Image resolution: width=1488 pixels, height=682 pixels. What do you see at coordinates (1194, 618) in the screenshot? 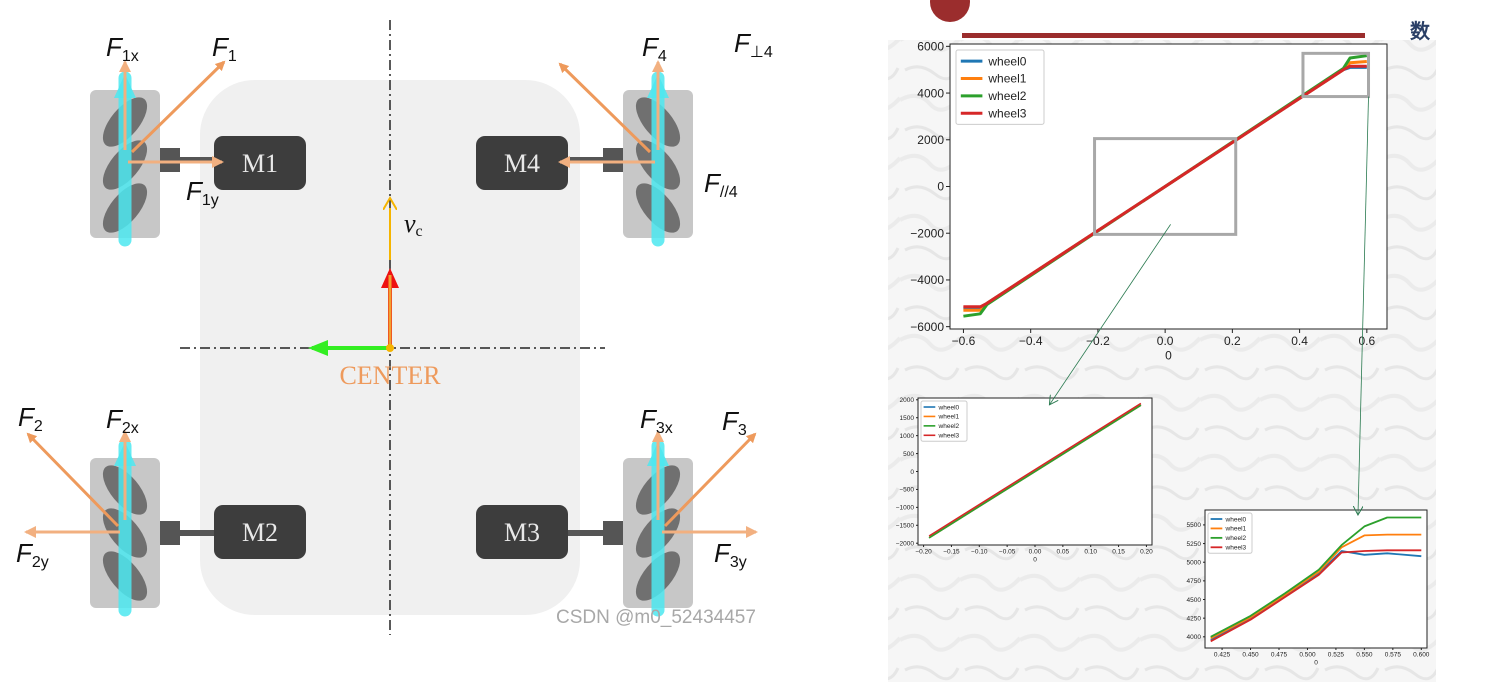
I see `y-tick-label: 4250` at bounding box center [1194, 618].